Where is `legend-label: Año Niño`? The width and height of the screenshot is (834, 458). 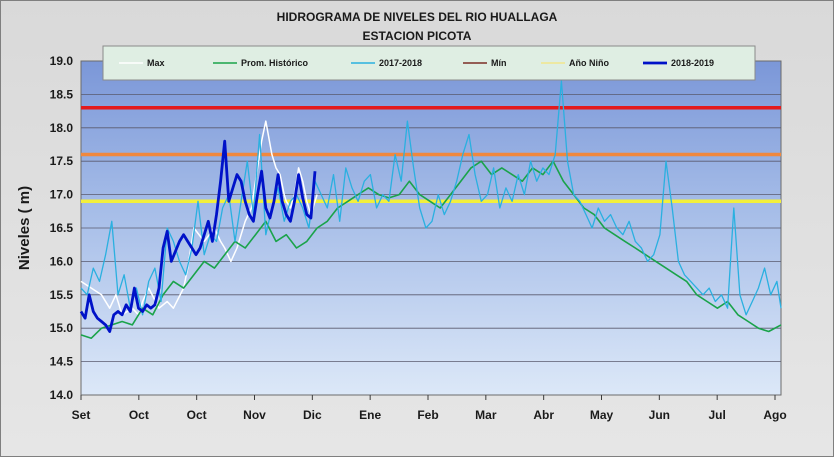 legend-label: Año Niño is located at coordinates (589, 63).